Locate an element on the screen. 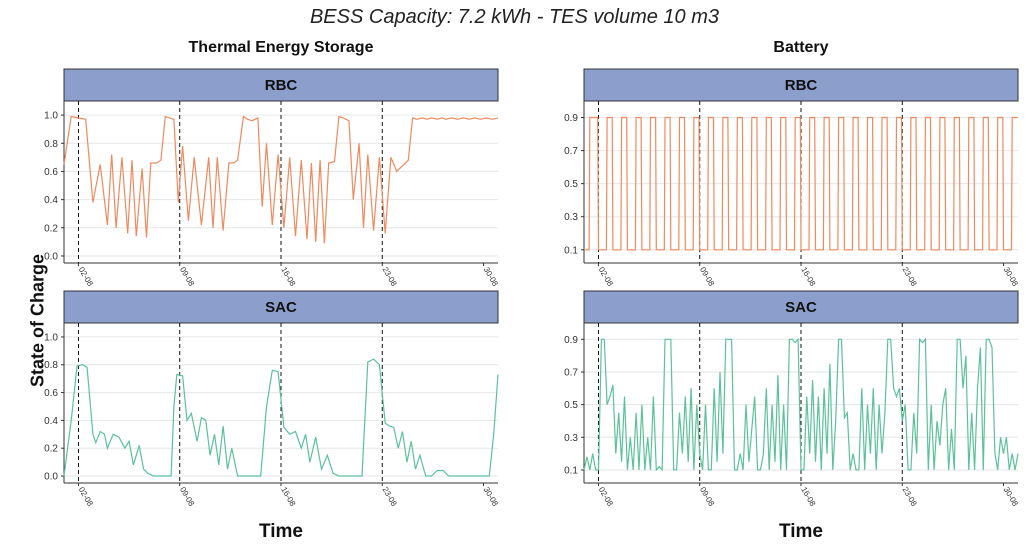 This screenshot has width=1029, height=545. x-axis-label-left: Time is located at coordinates (280, 531).